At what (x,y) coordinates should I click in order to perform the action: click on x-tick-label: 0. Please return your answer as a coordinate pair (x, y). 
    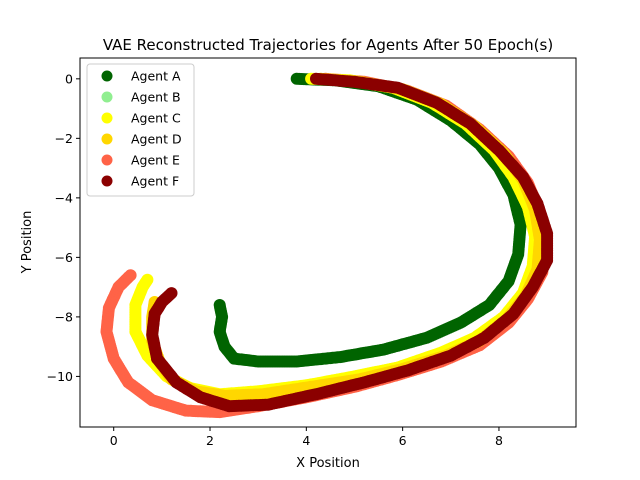
    Looking at the image, I should click on (114, 440).